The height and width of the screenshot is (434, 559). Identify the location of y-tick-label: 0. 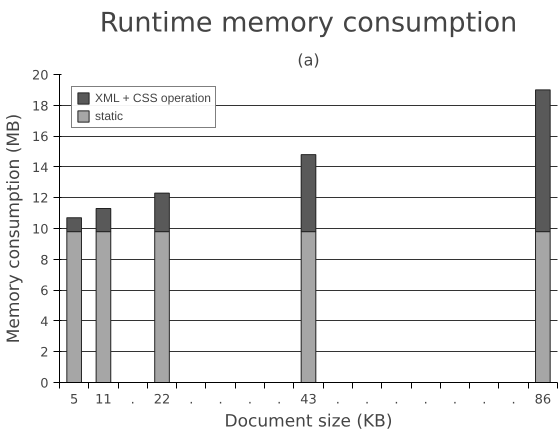
(44, 384).